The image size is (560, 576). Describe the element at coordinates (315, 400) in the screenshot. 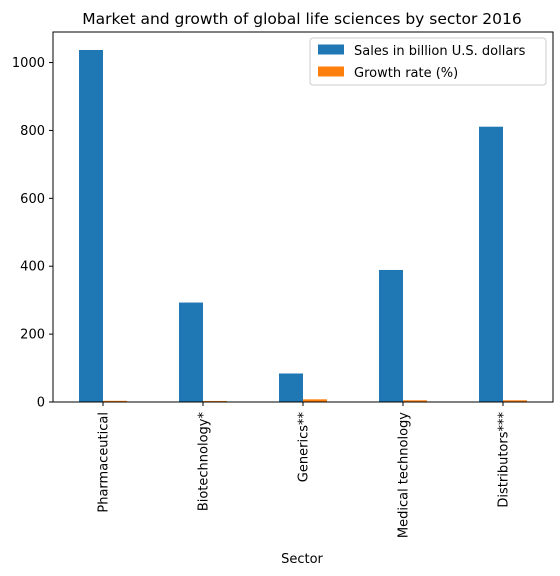

I see `bar-growth-rate-generics` at that location.